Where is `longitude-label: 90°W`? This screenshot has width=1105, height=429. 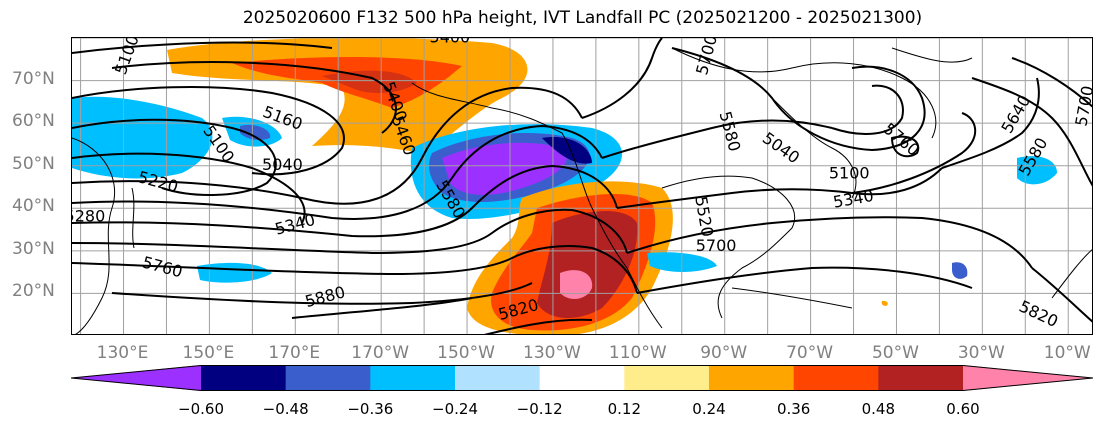
longitude-label: 90°W is located at coordinates (724, 353).